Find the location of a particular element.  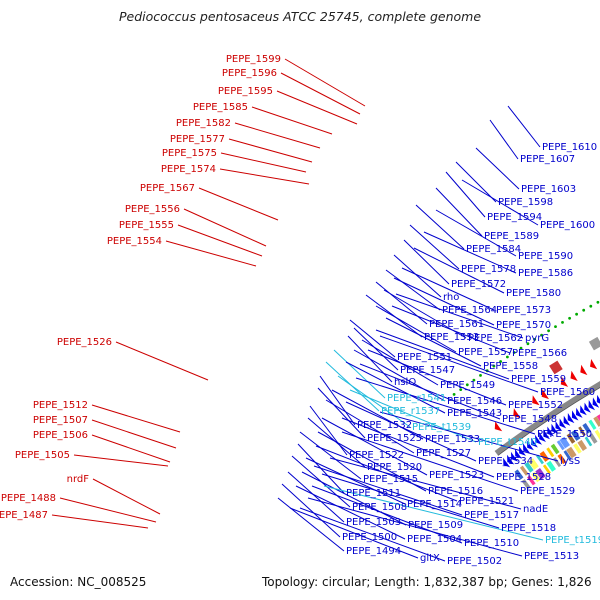

gene-label-left: PEPE_1505 is located at coordinates (42, 455).